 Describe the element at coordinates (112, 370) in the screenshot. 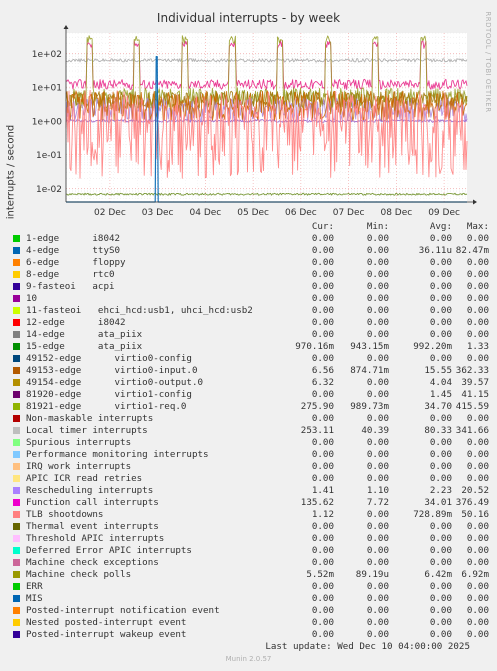

I see `legend-label: 49153-edge virtio0-input.0` at that location.